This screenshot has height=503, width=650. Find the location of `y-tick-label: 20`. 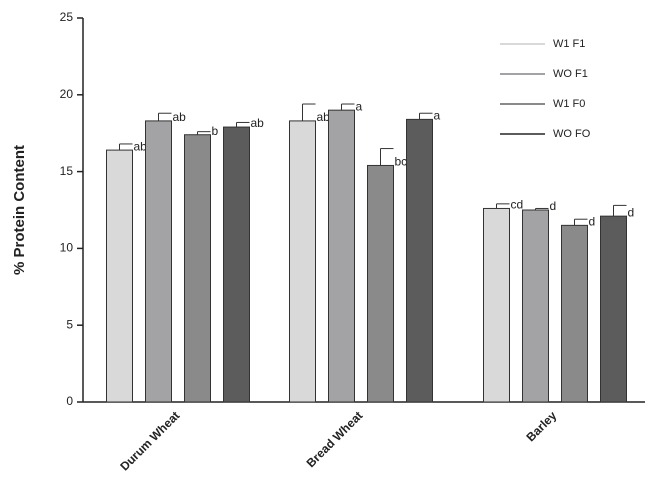

y-tick-label: 20 is located at coordinates (67, 94).